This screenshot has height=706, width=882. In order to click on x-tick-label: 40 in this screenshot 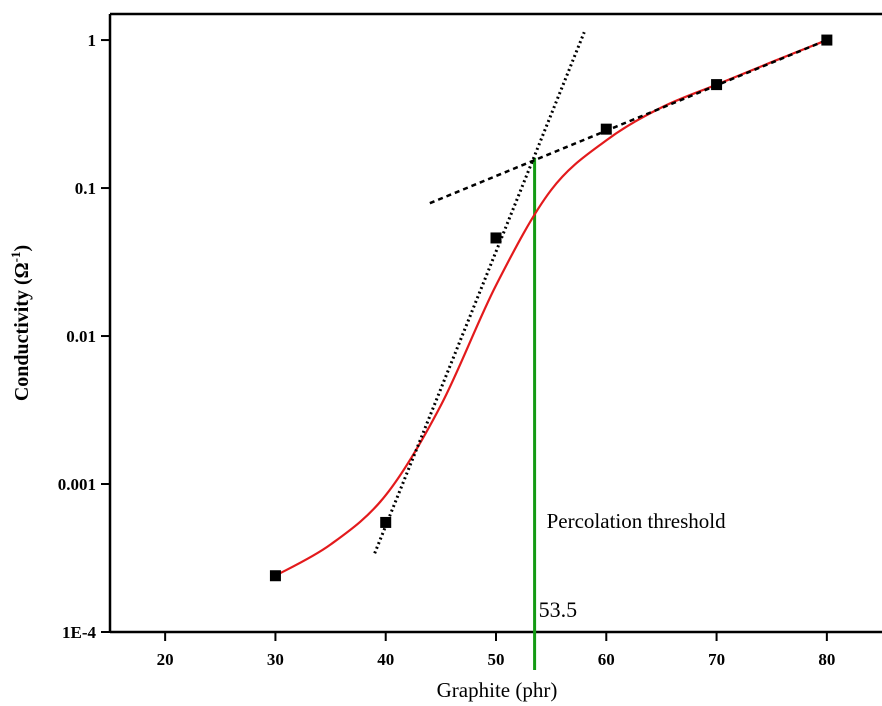, I will do `click(385, 659)`.